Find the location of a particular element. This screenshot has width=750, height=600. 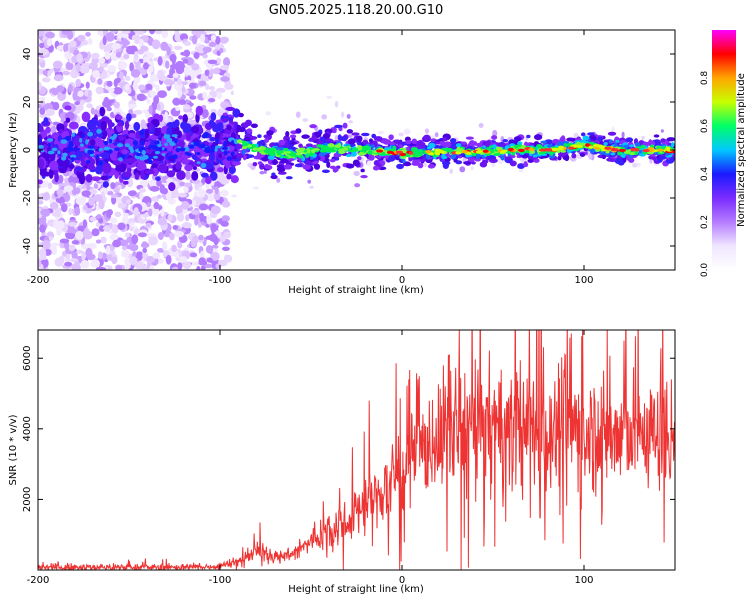

y-tick-label: 0 is located at coordinates (27, 150).